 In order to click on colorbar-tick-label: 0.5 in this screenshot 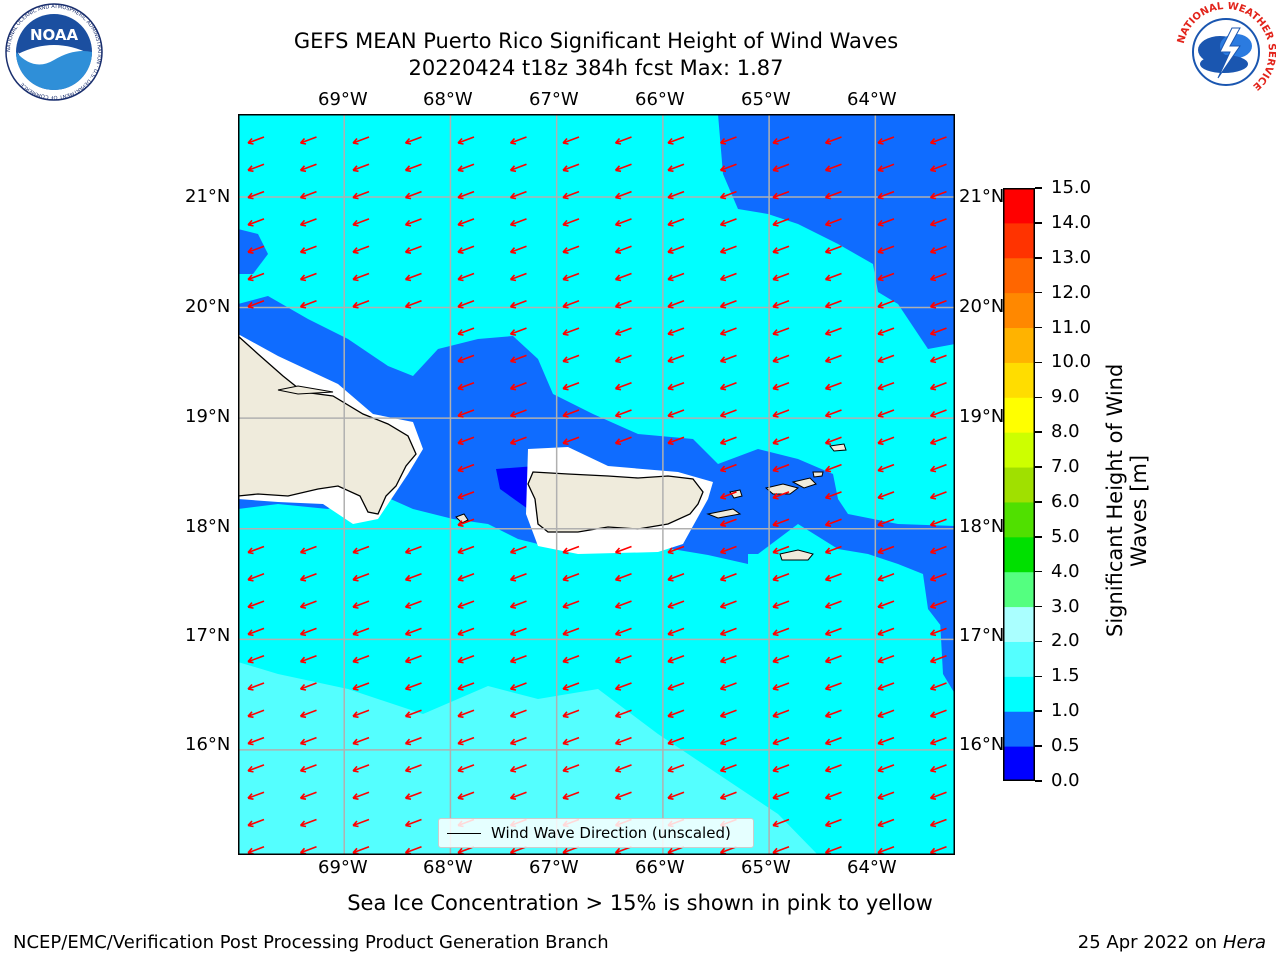, I will do `click(1065, 746)`.